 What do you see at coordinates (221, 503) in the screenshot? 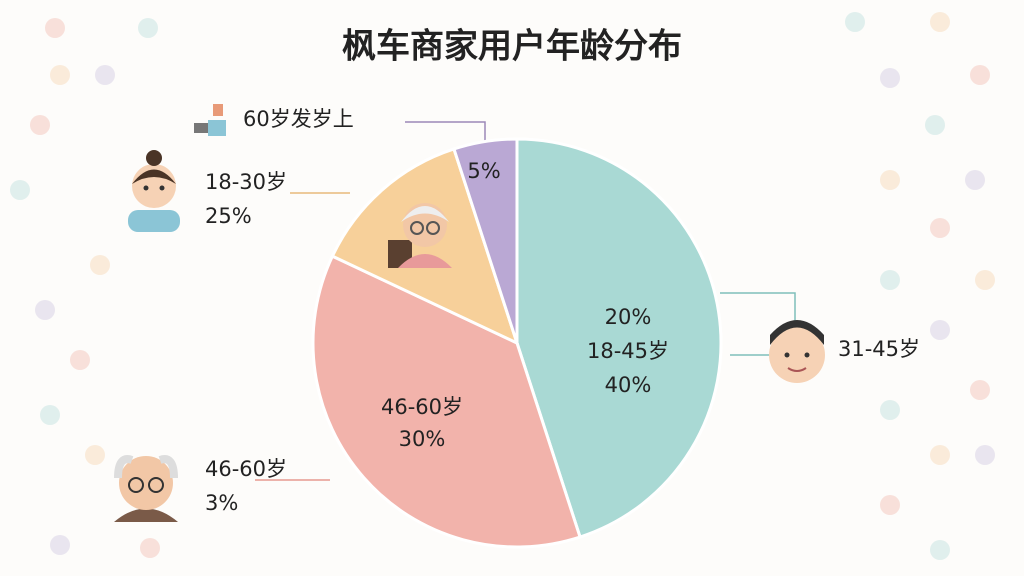
I see `callout-label: 3%` at bounding box center [221, 503].